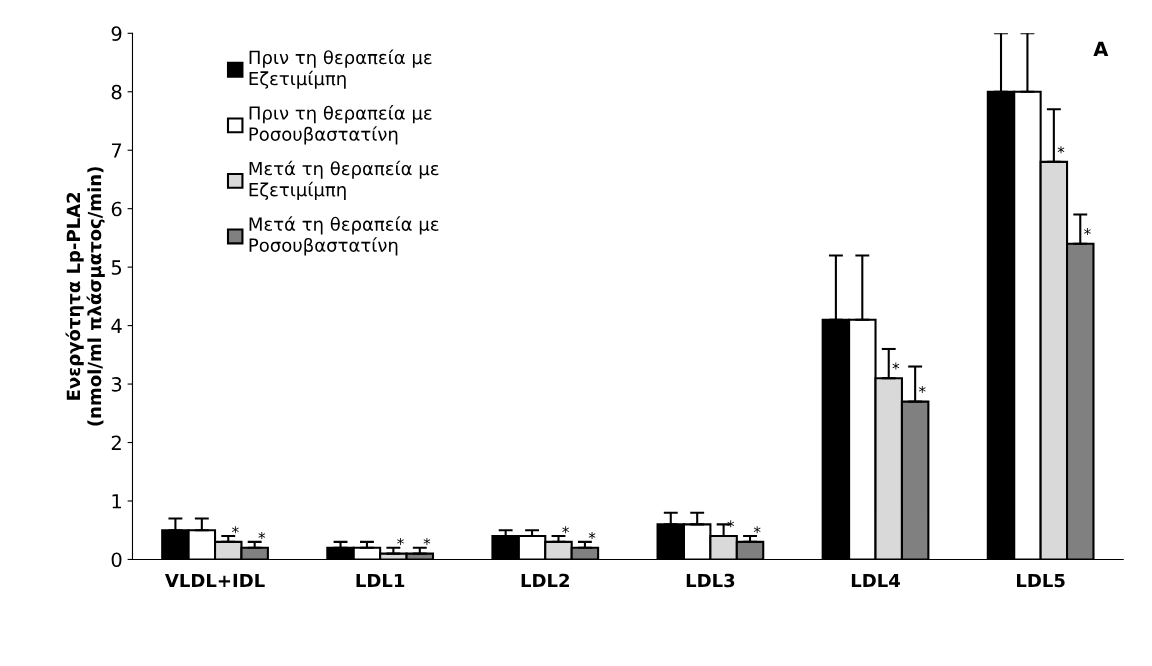  What do you see at coordinates (116, 209) in the screenshot?
I see `y-tick-label: 6` at bounding box center [116, 209].